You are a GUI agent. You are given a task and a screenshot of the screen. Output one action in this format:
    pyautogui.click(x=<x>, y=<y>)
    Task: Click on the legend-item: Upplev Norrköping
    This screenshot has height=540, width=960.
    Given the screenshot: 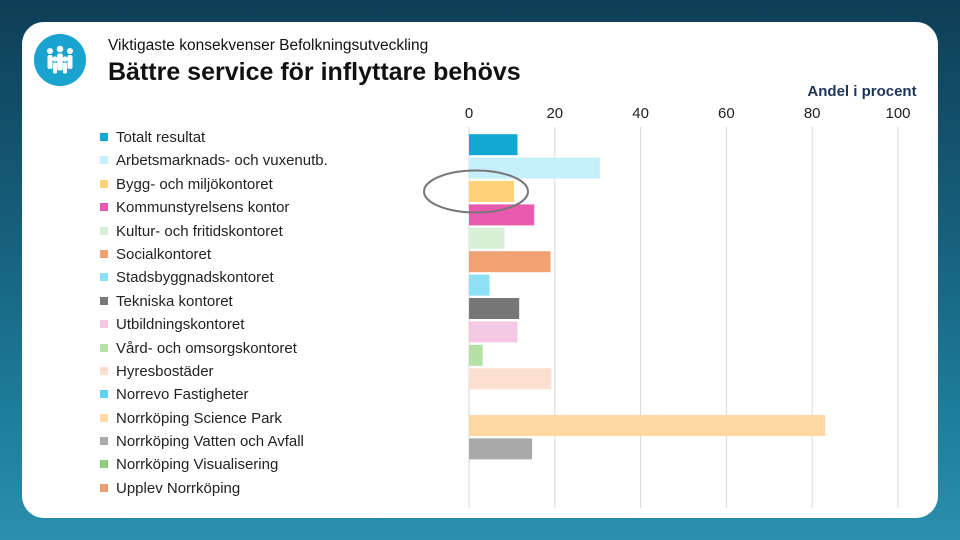 What is the action you would take?
    pyautogui.click(x=214, y=488)
    